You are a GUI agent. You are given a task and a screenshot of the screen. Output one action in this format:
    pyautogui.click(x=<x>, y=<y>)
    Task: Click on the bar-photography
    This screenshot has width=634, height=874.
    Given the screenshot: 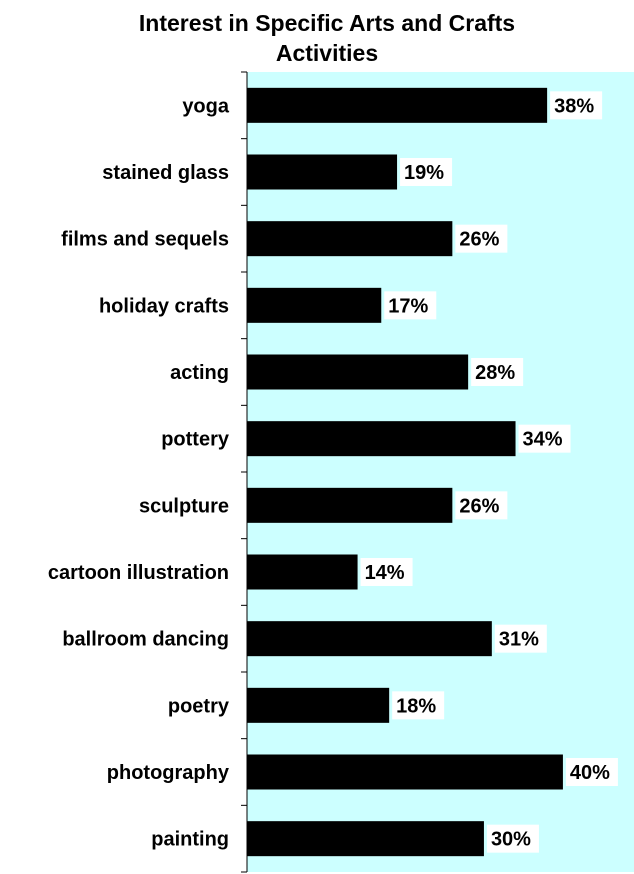 What is the action you would take?
    pyautogui.click(x=405, y=772)
    